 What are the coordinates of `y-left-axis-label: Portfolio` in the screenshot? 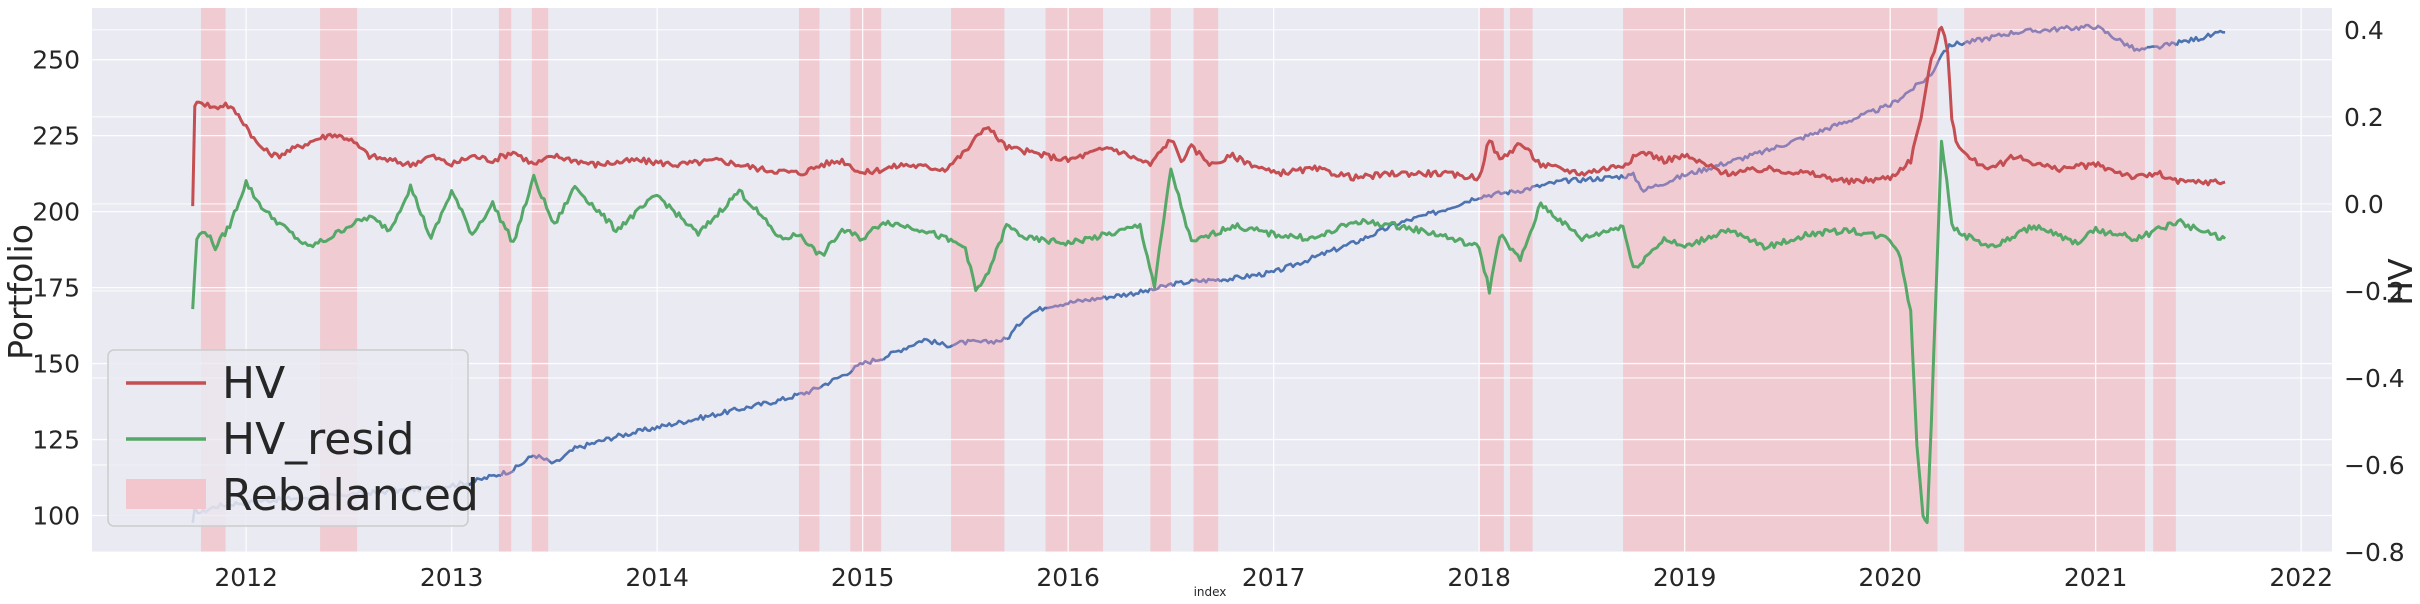 It's located at (20, 292).